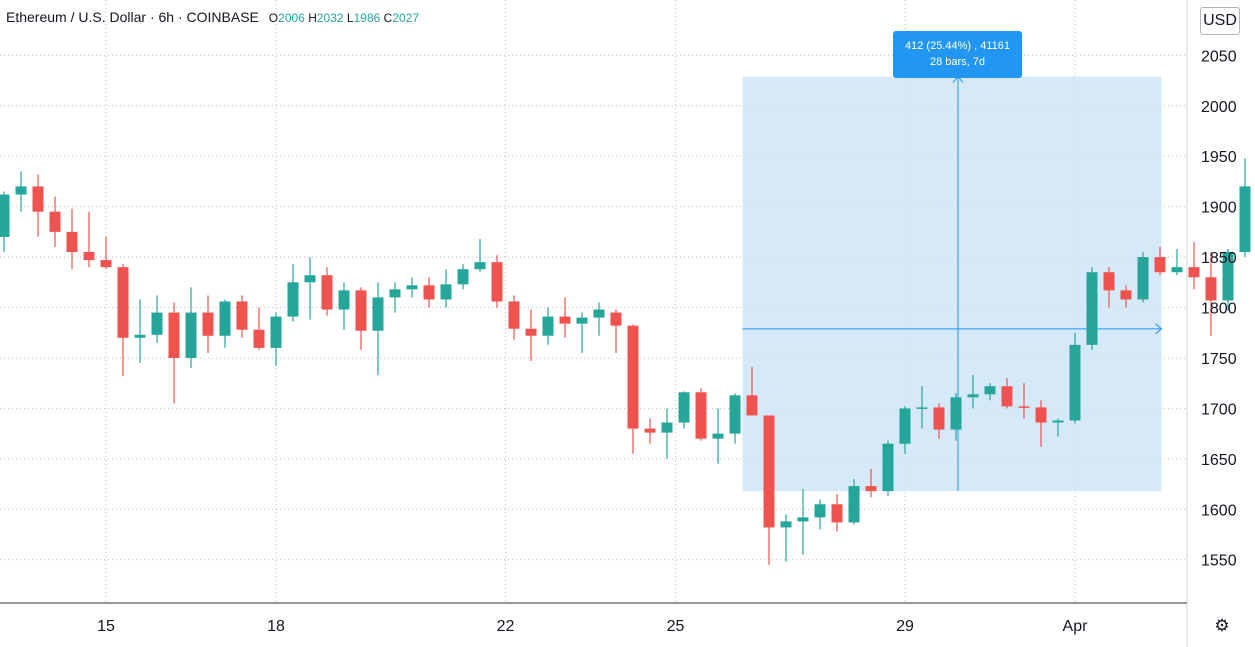 The image size is (1255, 647). Describe the element at coordinates (1219, 409) in the screenshot. I see `price-tick-3: 1700` at that location.